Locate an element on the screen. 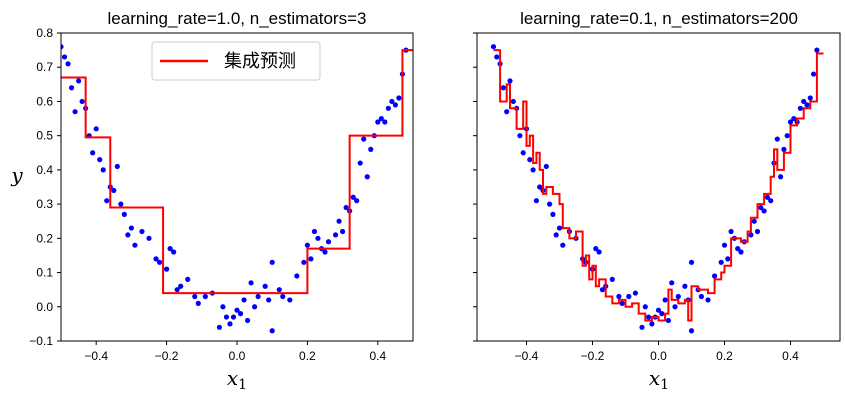  y-tick-label: 0.0 is located at coordinates (44, 307).